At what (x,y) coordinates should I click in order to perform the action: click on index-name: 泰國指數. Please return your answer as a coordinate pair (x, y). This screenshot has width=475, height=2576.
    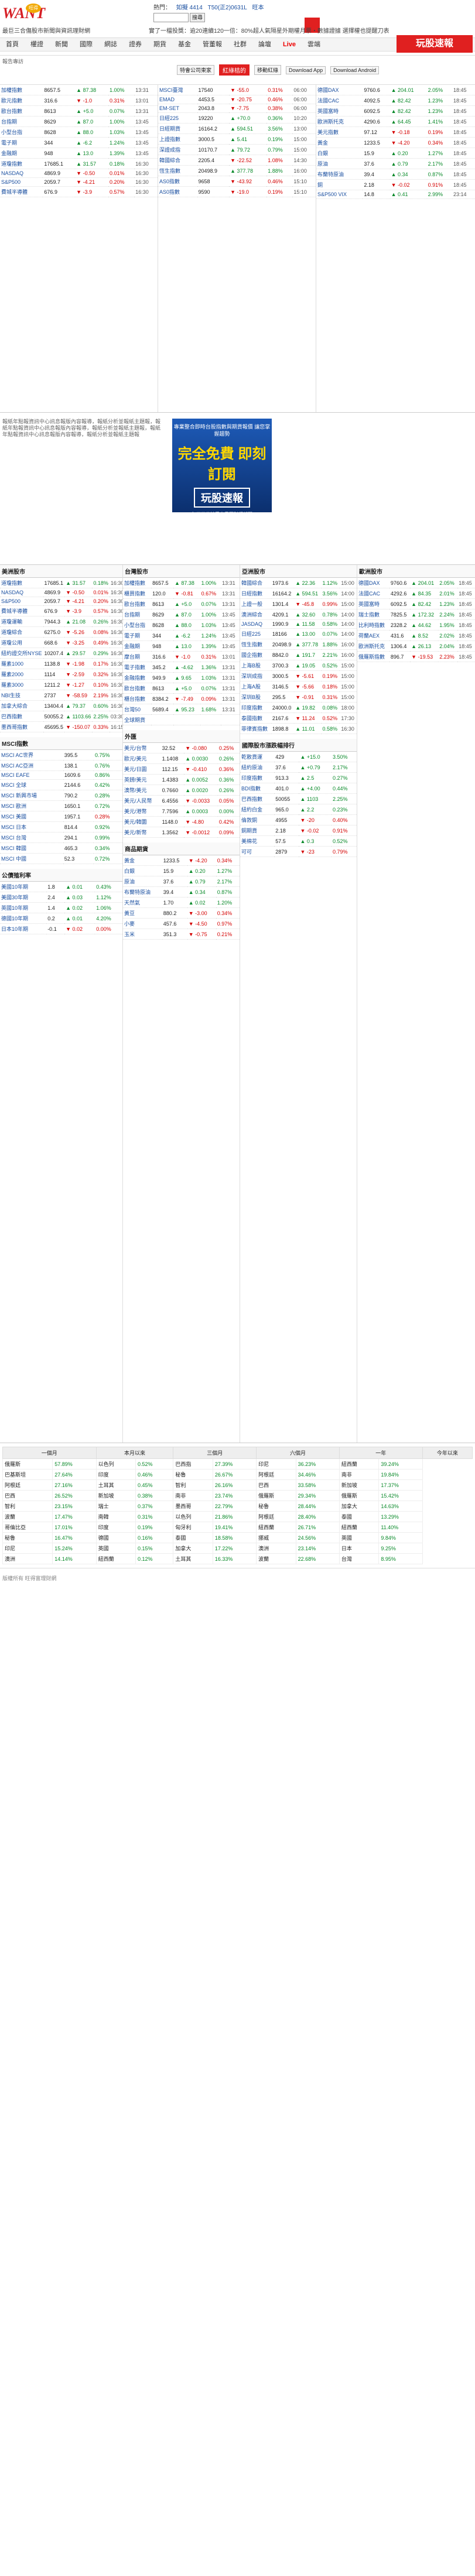
    Looking at the image, I should click on (256, 718).